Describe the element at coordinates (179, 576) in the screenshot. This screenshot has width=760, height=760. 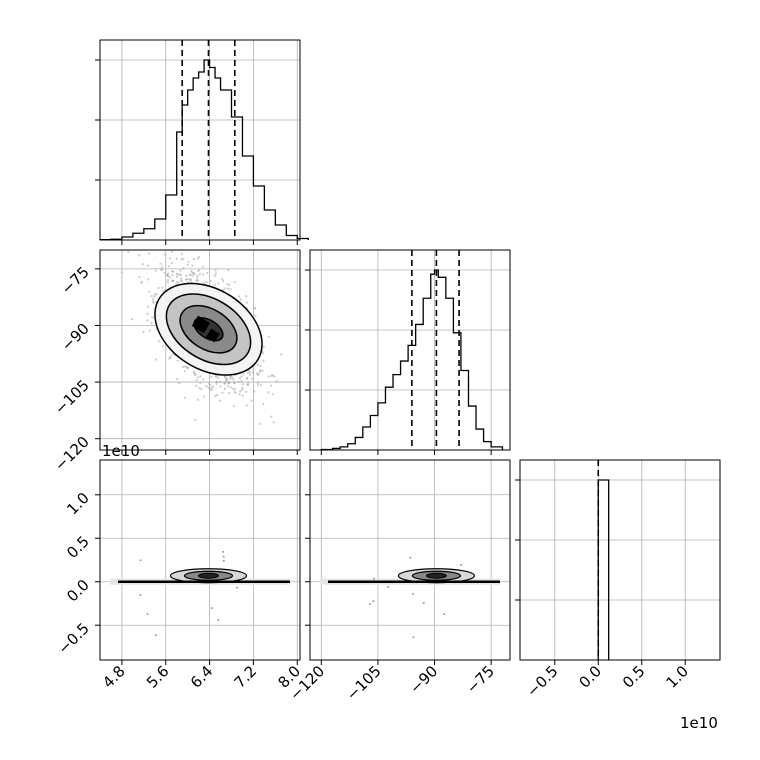
I see `scatter-panel-2-0: 4.8 5.6 6.4 7.2 8.0−0.50.00.51.0` at that location.